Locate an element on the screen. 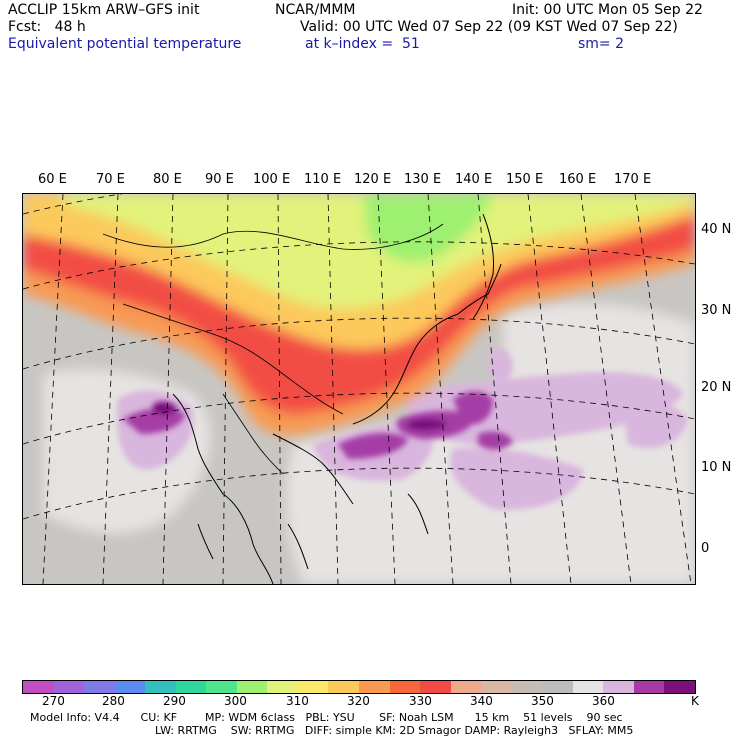  colorbar-tick: 360 is located at coordinates (603, 701).